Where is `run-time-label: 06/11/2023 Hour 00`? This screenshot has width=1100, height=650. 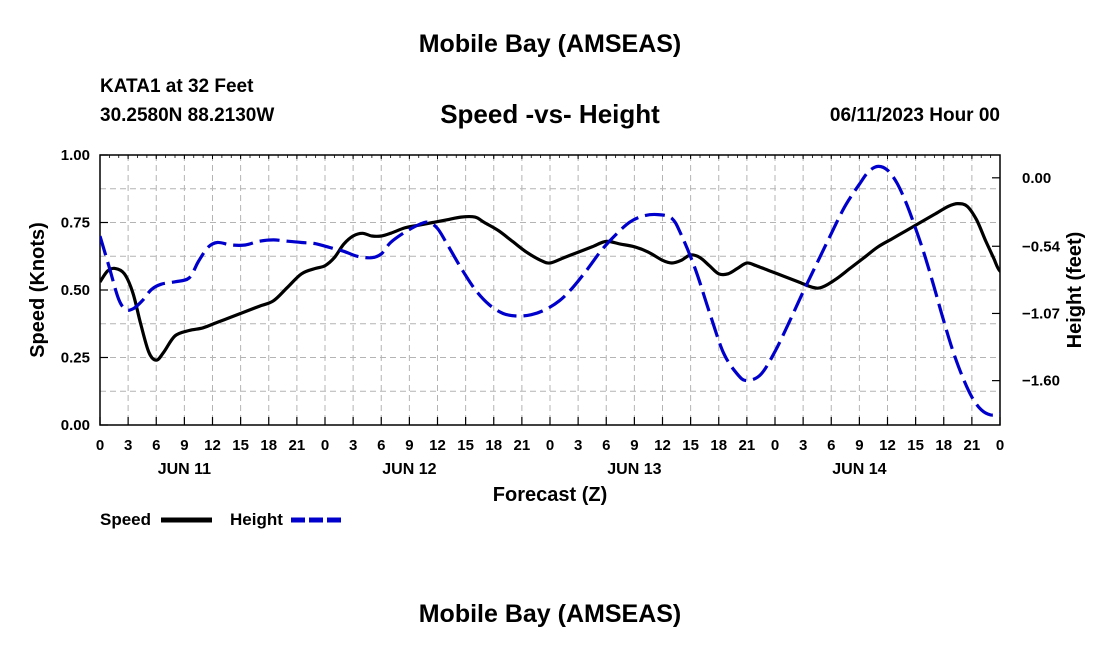 run-time-label: 06/11/2023 Hour 00 is located at coordinates (914, 115).